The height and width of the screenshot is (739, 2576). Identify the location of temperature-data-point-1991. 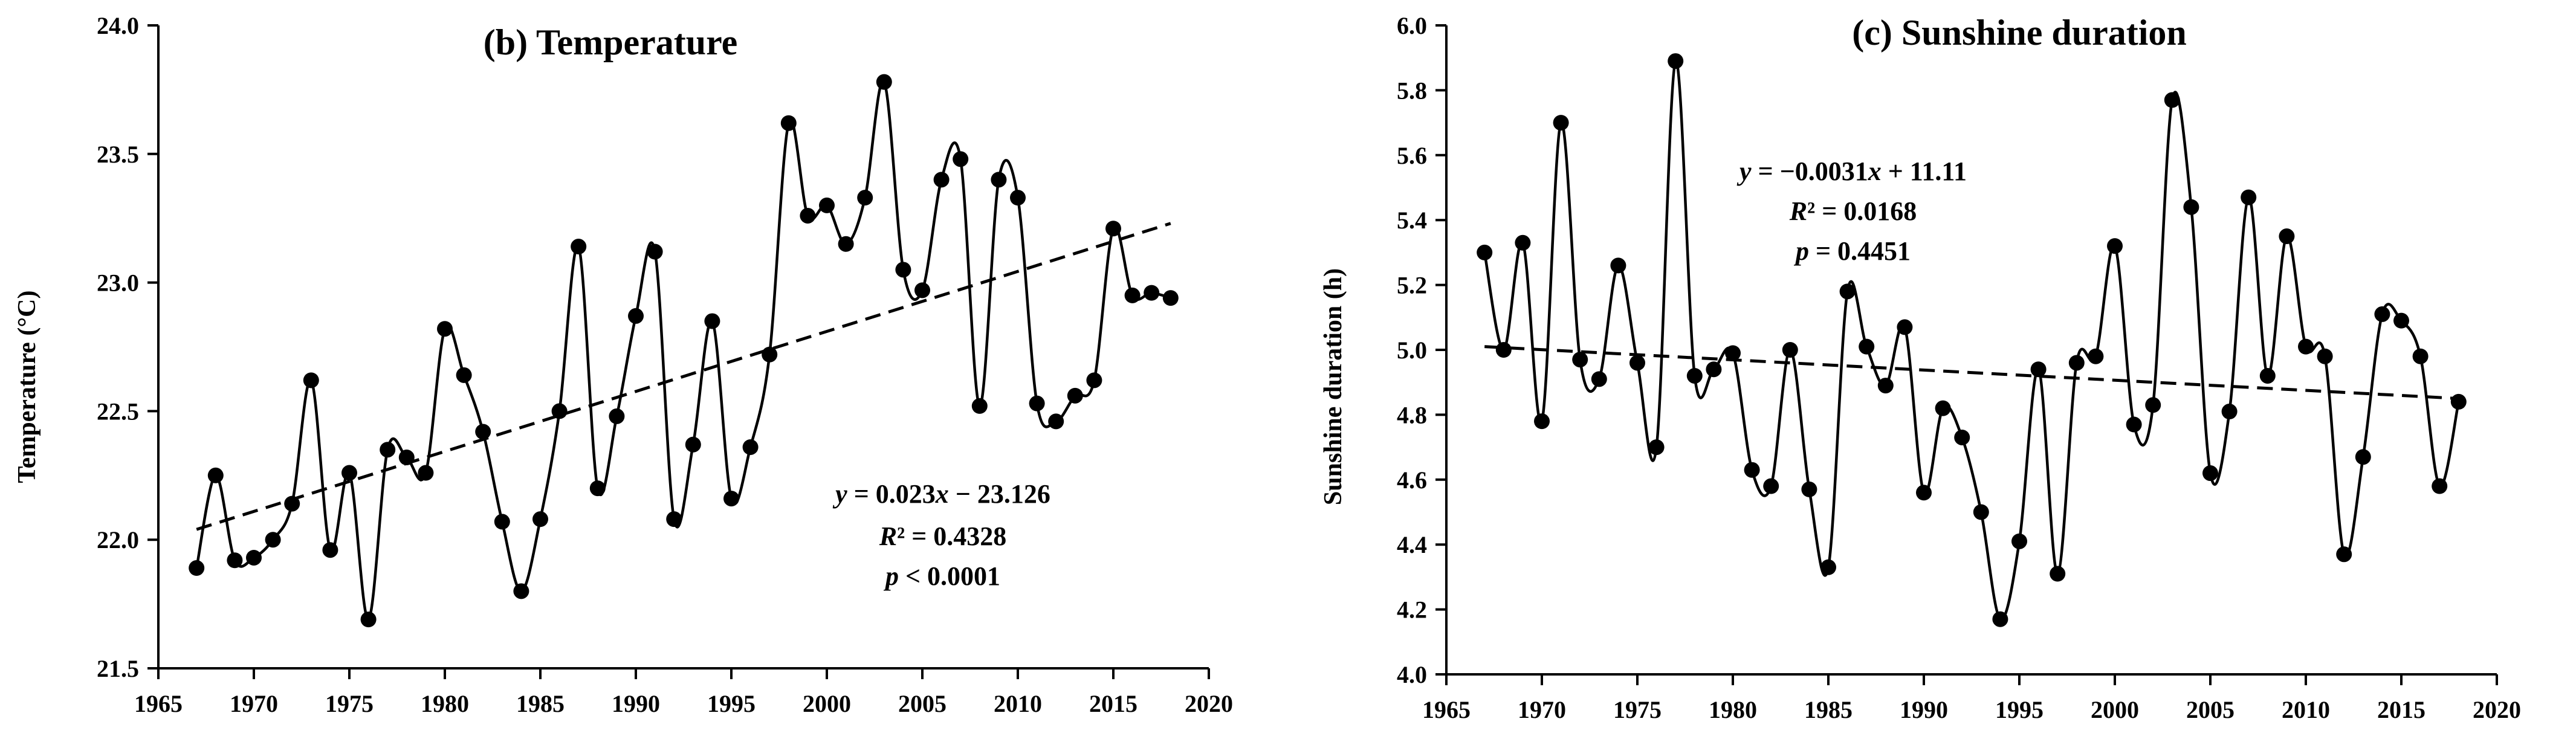
(655, 252).